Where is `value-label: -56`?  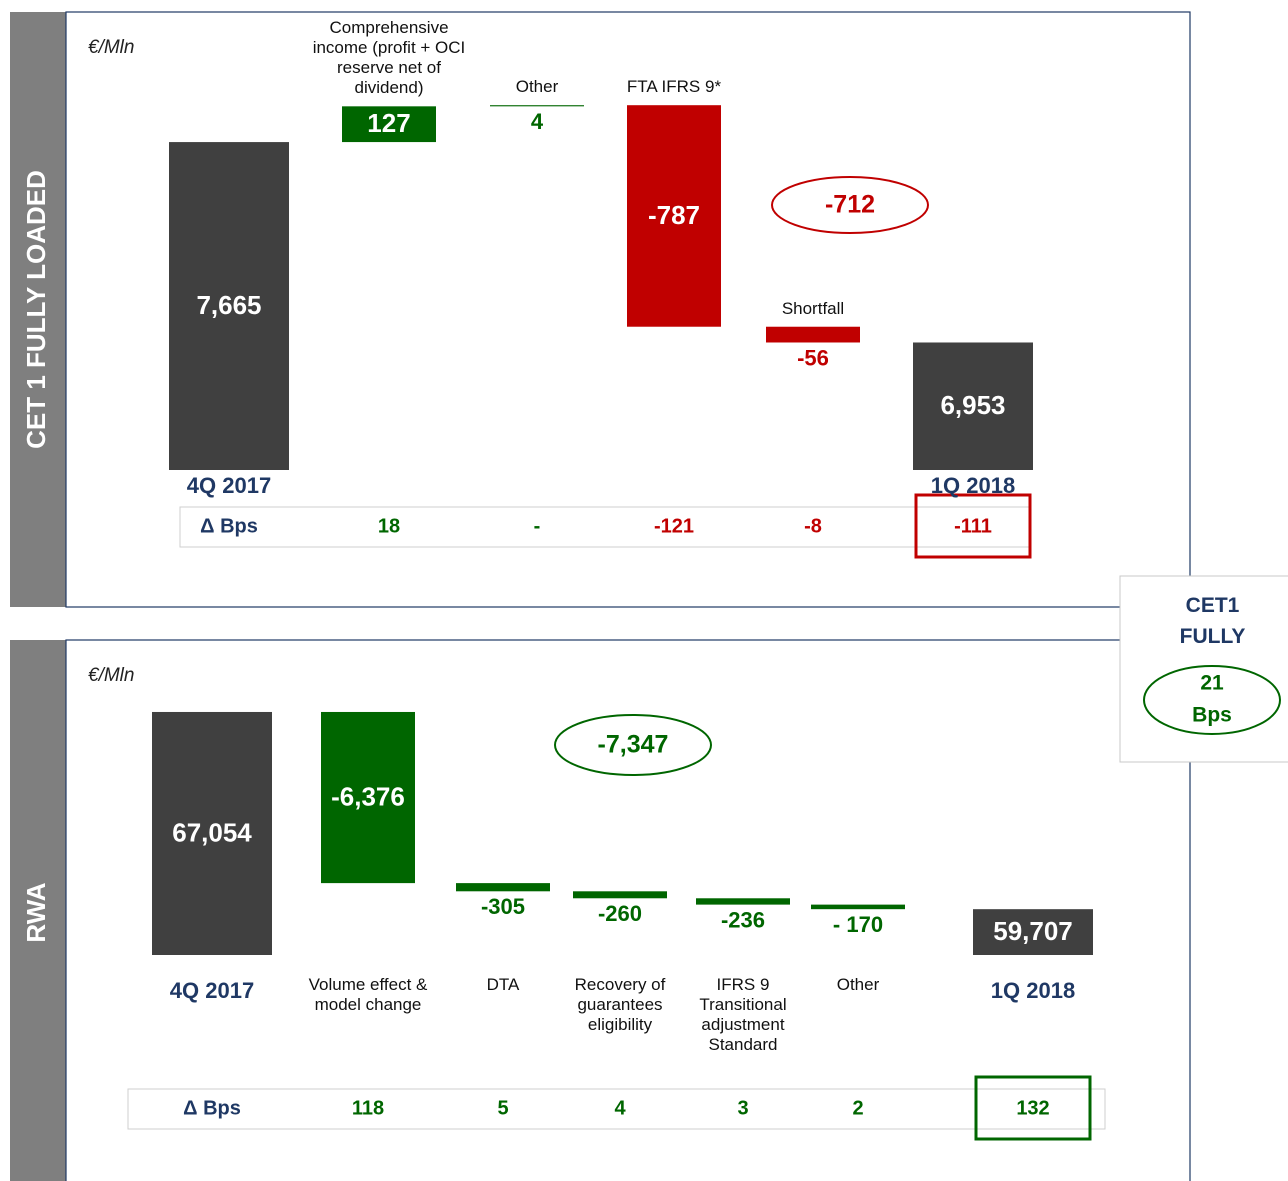
value-label: -56 is located at coordinates (813, 357).